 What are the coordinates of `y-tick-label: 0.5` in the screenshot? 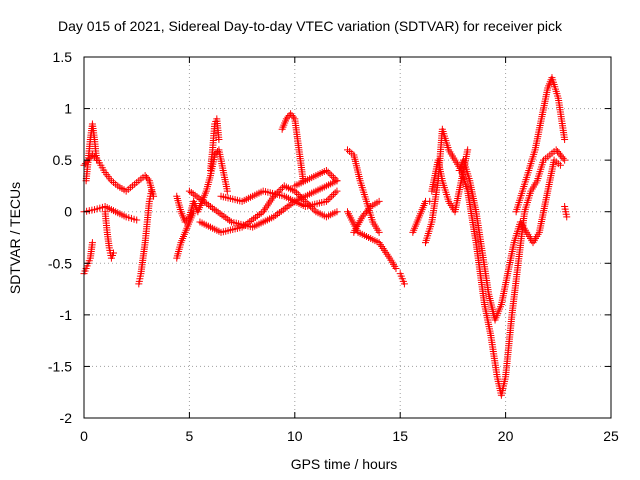 It's located at (63, 160).